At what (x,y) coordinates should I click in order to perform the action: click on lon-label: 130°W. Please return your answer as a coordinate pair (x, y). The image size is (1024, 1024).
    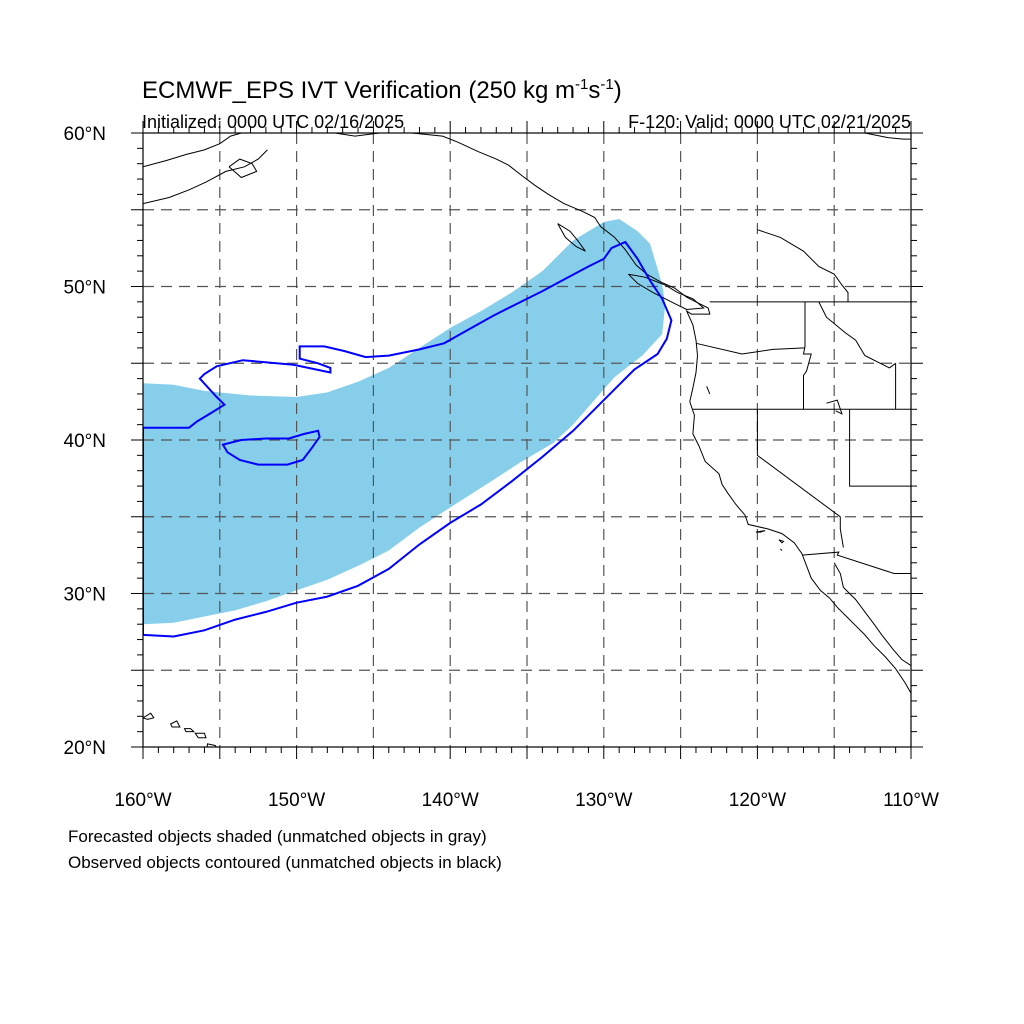
    Looking at the image, I should click on (603, 800).